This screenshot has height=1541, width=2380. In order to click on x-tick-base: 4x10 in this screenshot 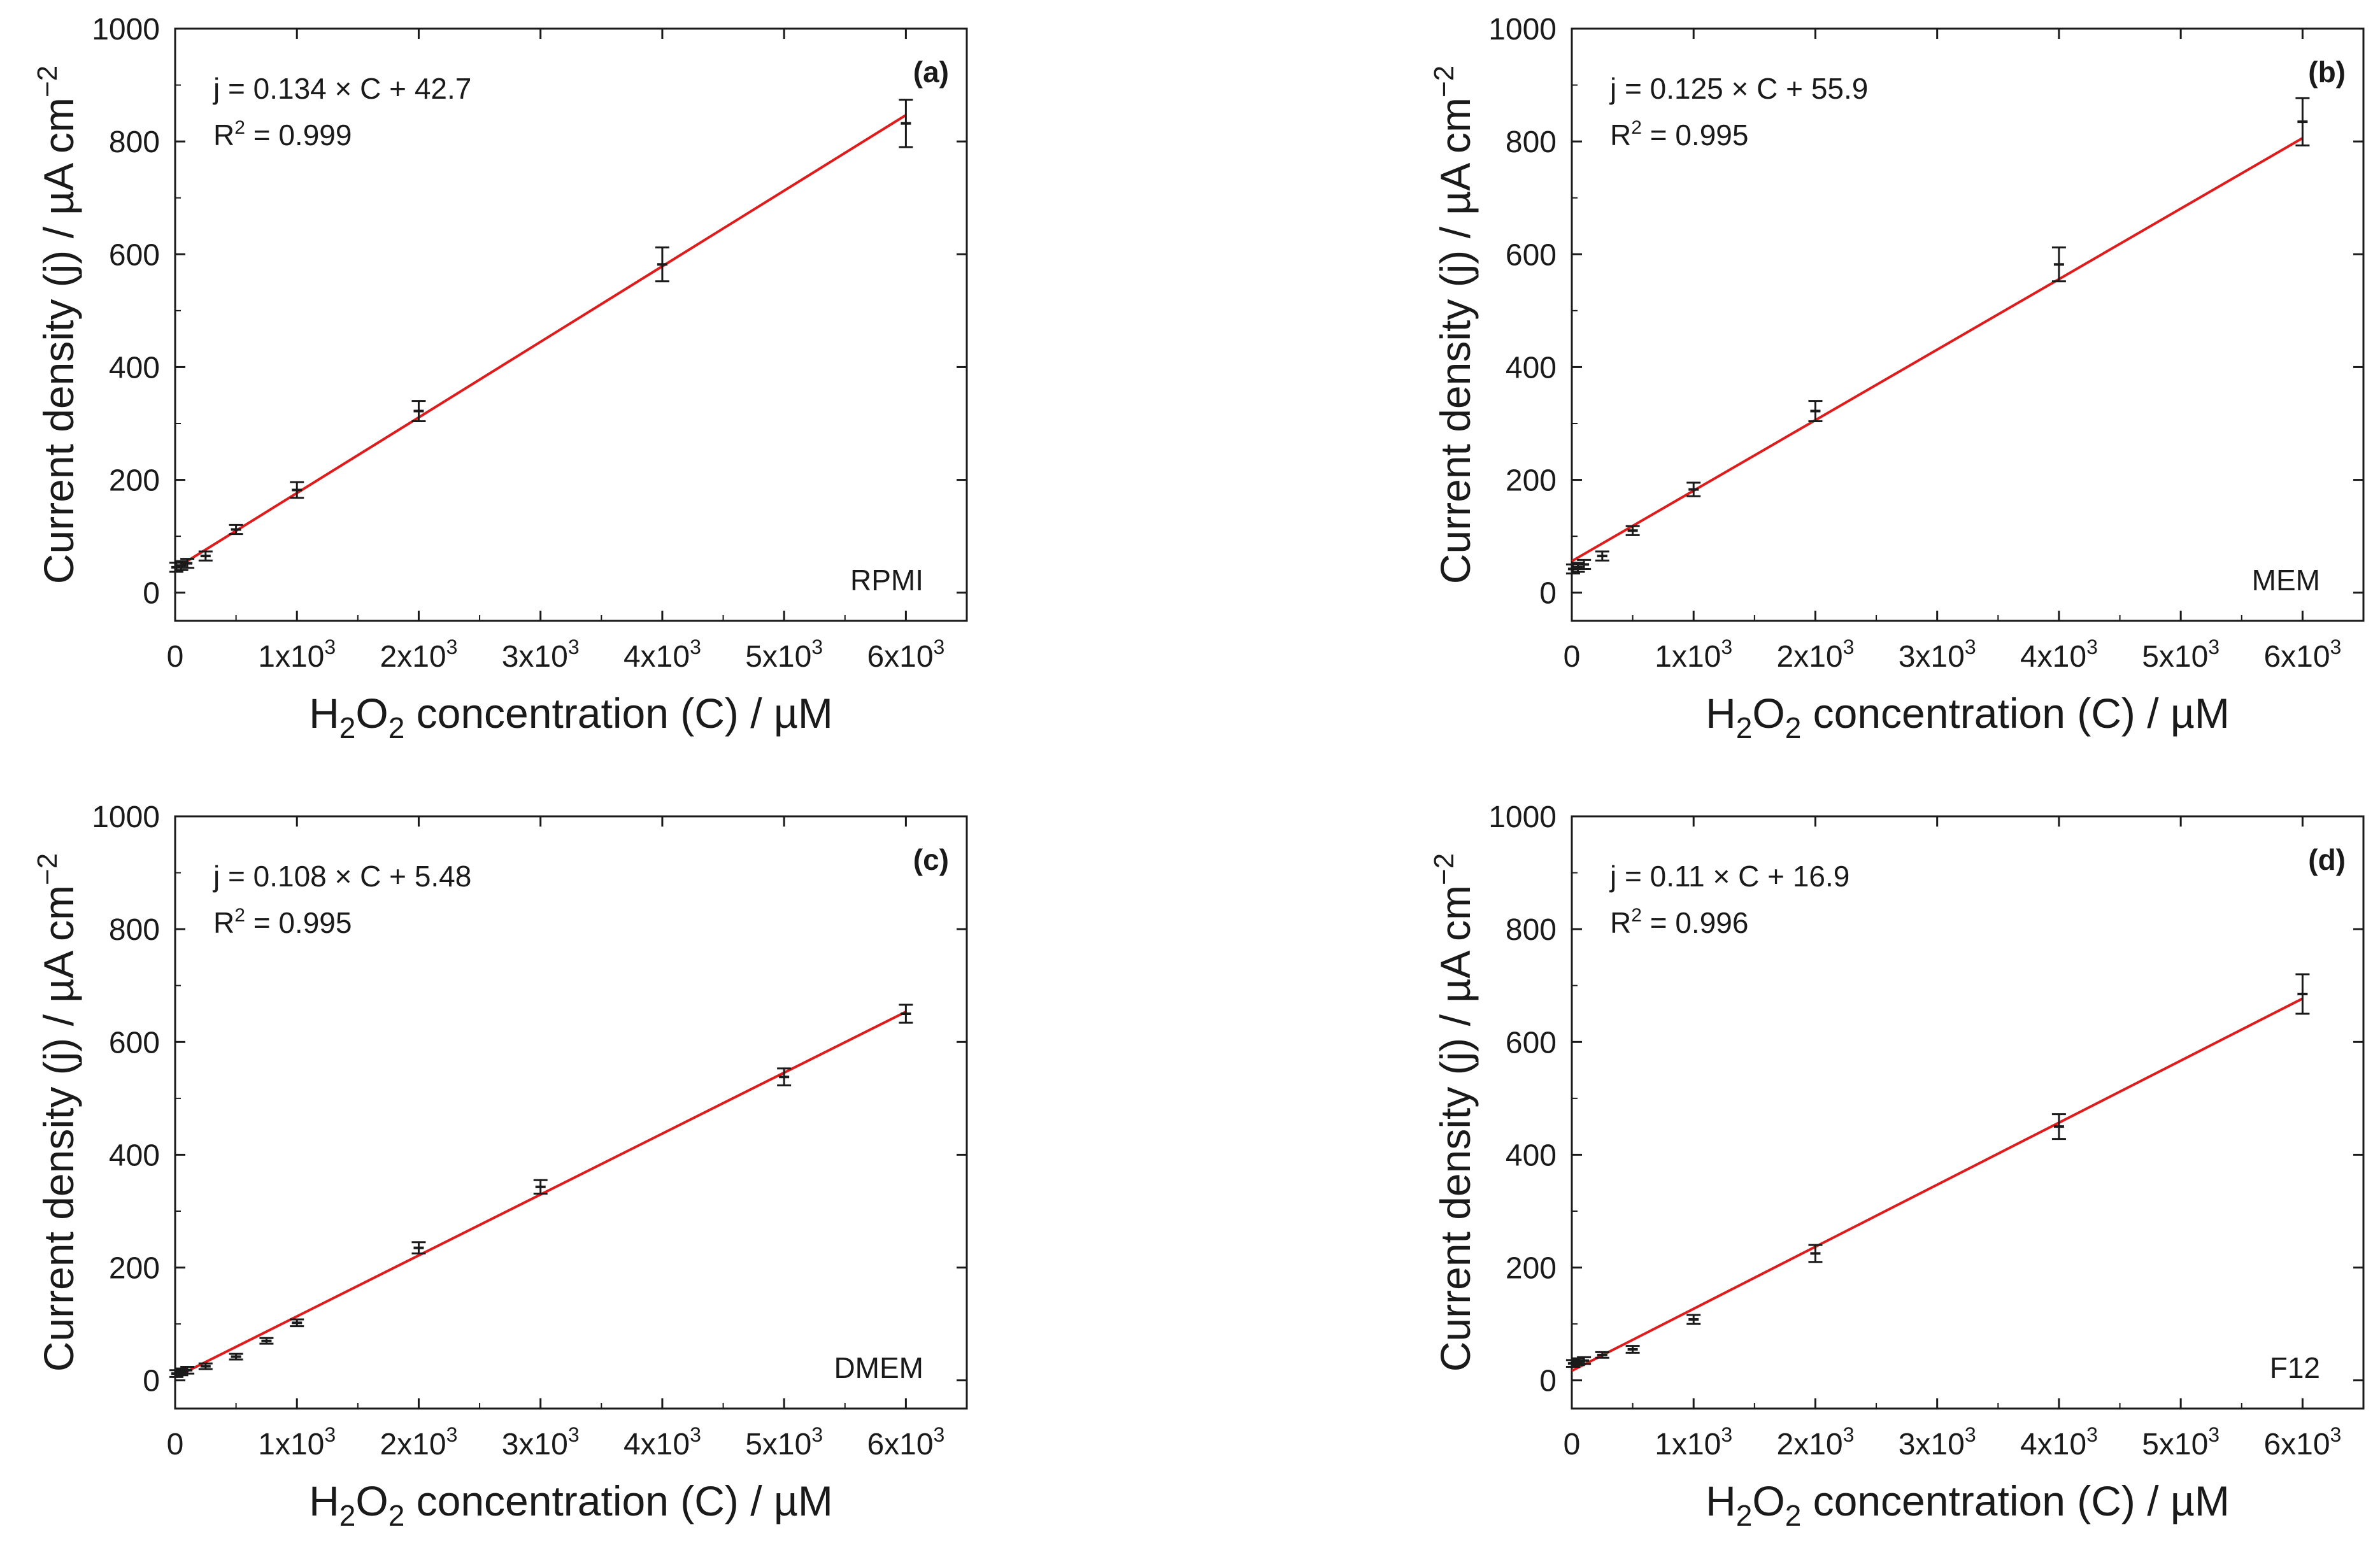, I will do `click(2053, 1444)`.